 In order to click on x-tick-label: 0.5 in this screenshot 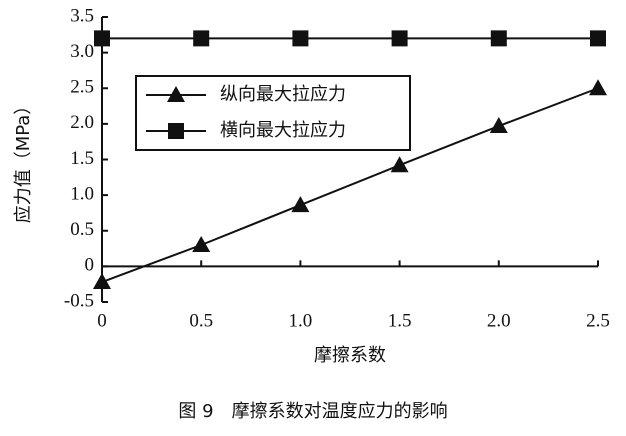, I will do `click(201, 320)`.